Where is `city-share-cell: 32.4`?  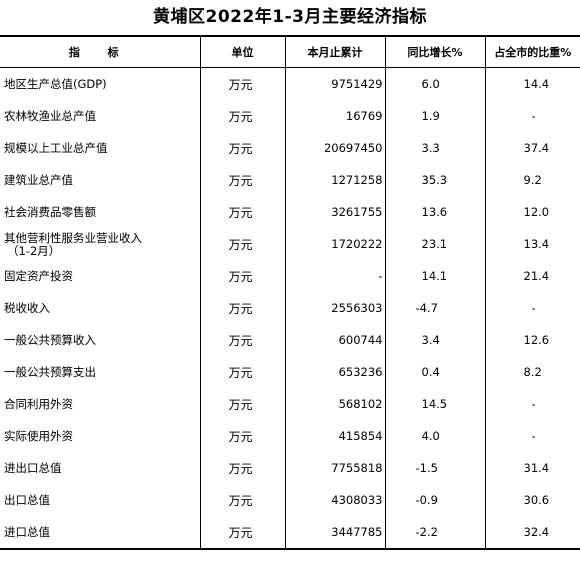 city-share-cell: 32.4 is located at coordinates (532, 532).